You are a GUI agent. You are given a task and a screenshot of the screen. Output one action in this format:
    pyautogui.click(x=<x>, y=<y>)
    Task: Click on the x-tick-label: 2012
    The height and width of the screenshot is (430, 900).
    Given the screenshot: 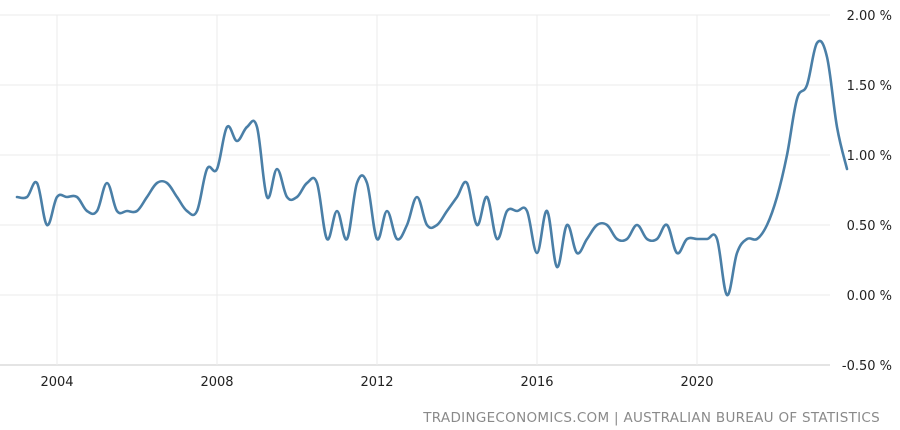 What is the action you would take?
    pyautogui.click(x=376, y=382)
    